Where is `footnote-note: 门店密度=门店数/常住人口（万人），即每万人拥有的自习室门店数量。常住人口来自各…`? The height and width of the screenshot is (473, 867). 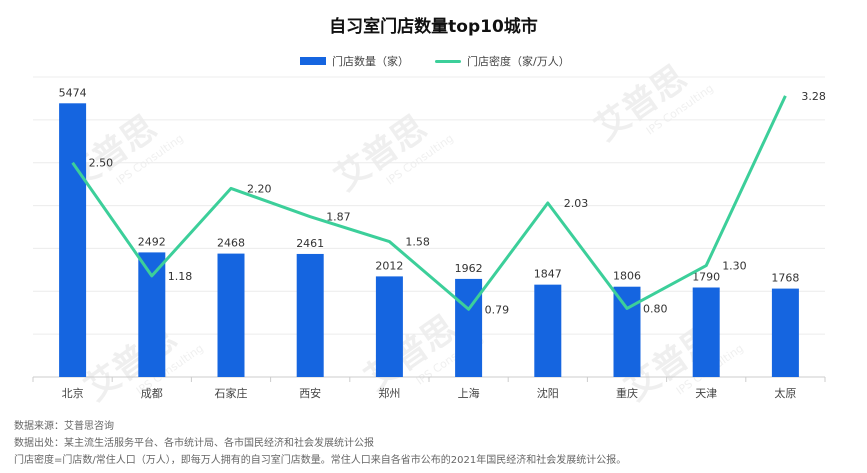 footnote-note: 门店密度=门店数/常住人口（万人），即每万人拥有的自习室门店数量。常住人口来自各… is located at coordinates (320, 460).